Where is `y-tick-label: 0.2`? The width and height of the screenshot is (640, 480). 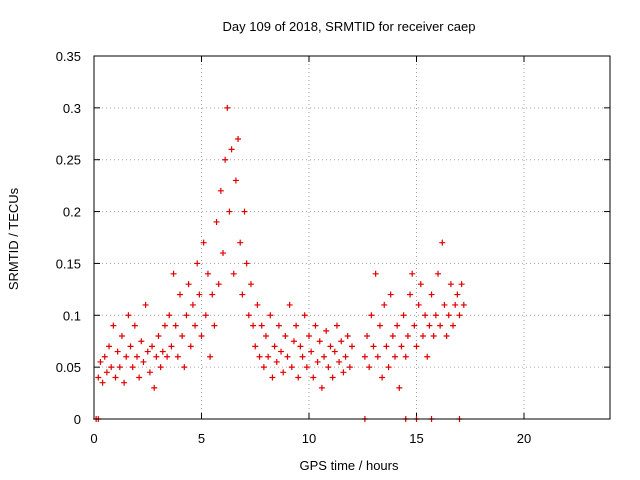
y-tick-label: 0.2 is located at coordinates (72, 212).